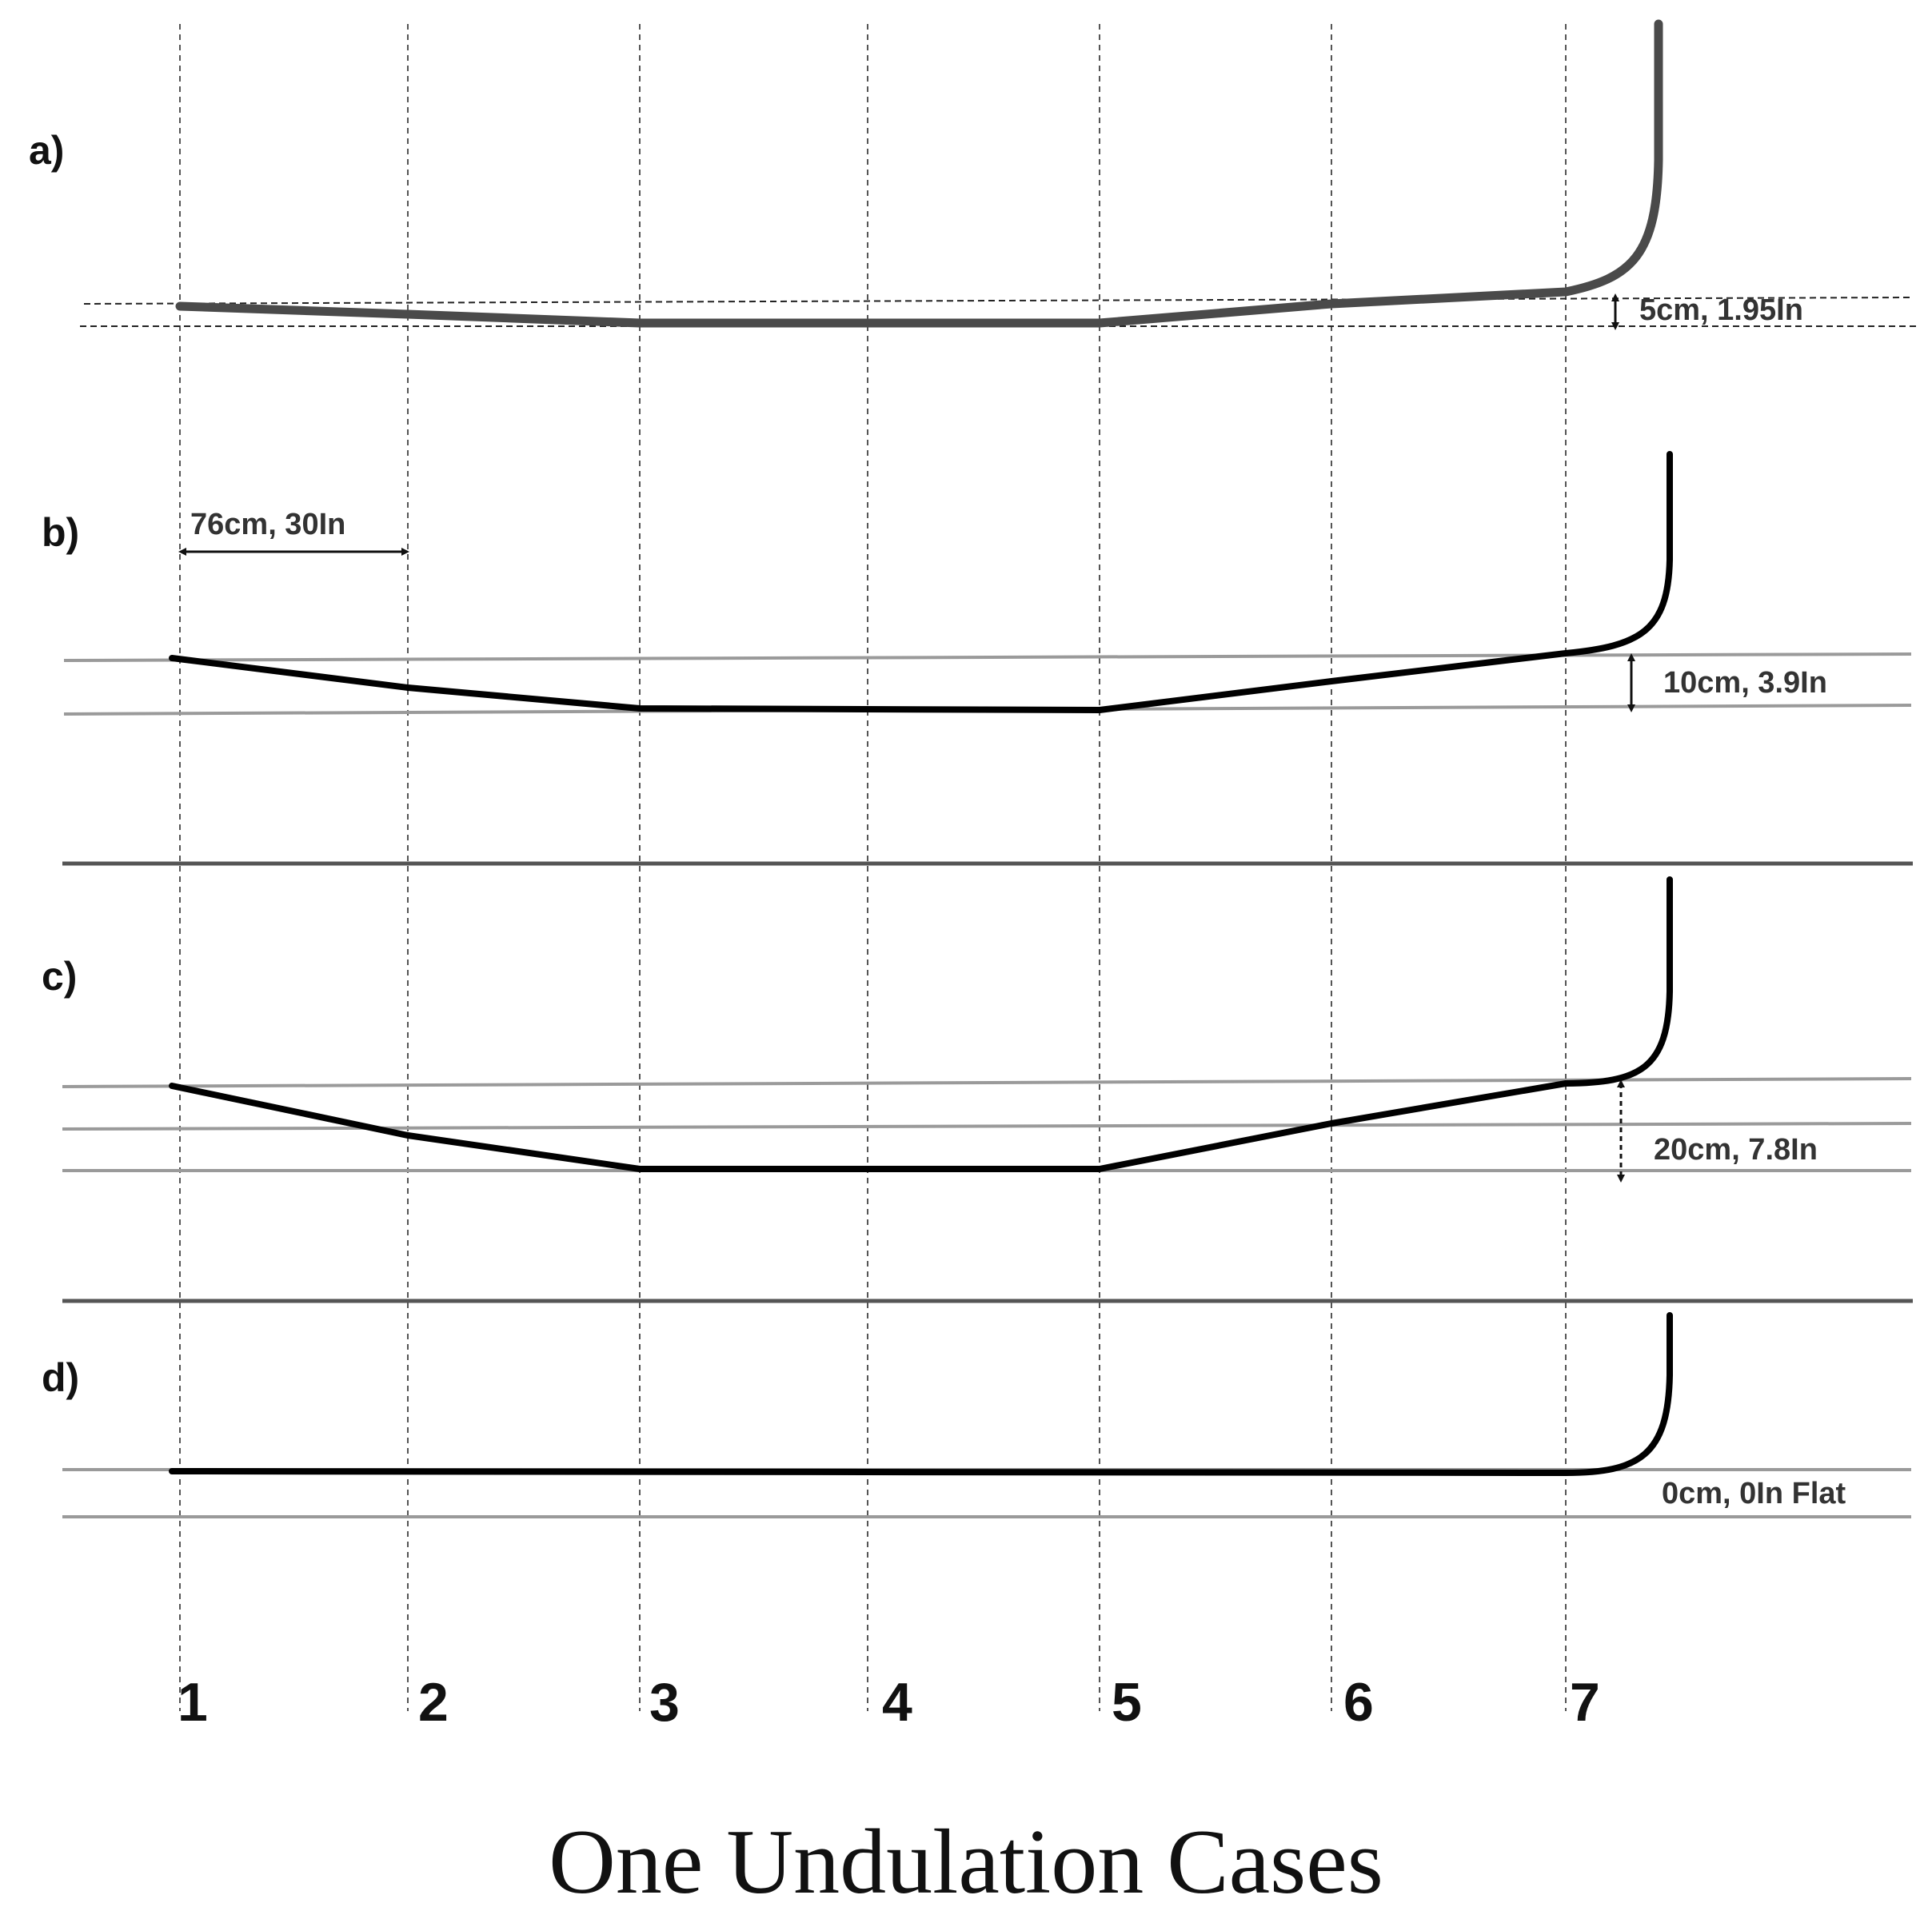 The image size is (1932, 1911). Describe the element at coordinates (268, 524) in the screenshot. I see `spacing-label: 76cm, 30In` at that location.